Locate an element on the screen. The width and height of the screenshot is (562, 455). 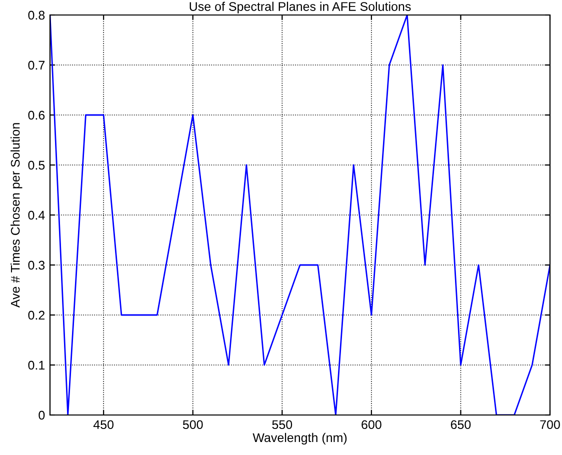
x-tick-label: 600 is located at coordinates (372, 425).